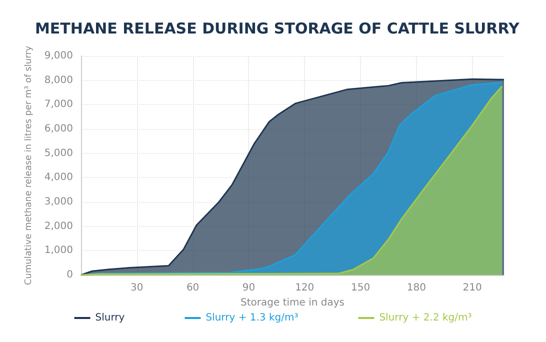  I want to click on y-tick-label: 6,000, so click(58, 129).